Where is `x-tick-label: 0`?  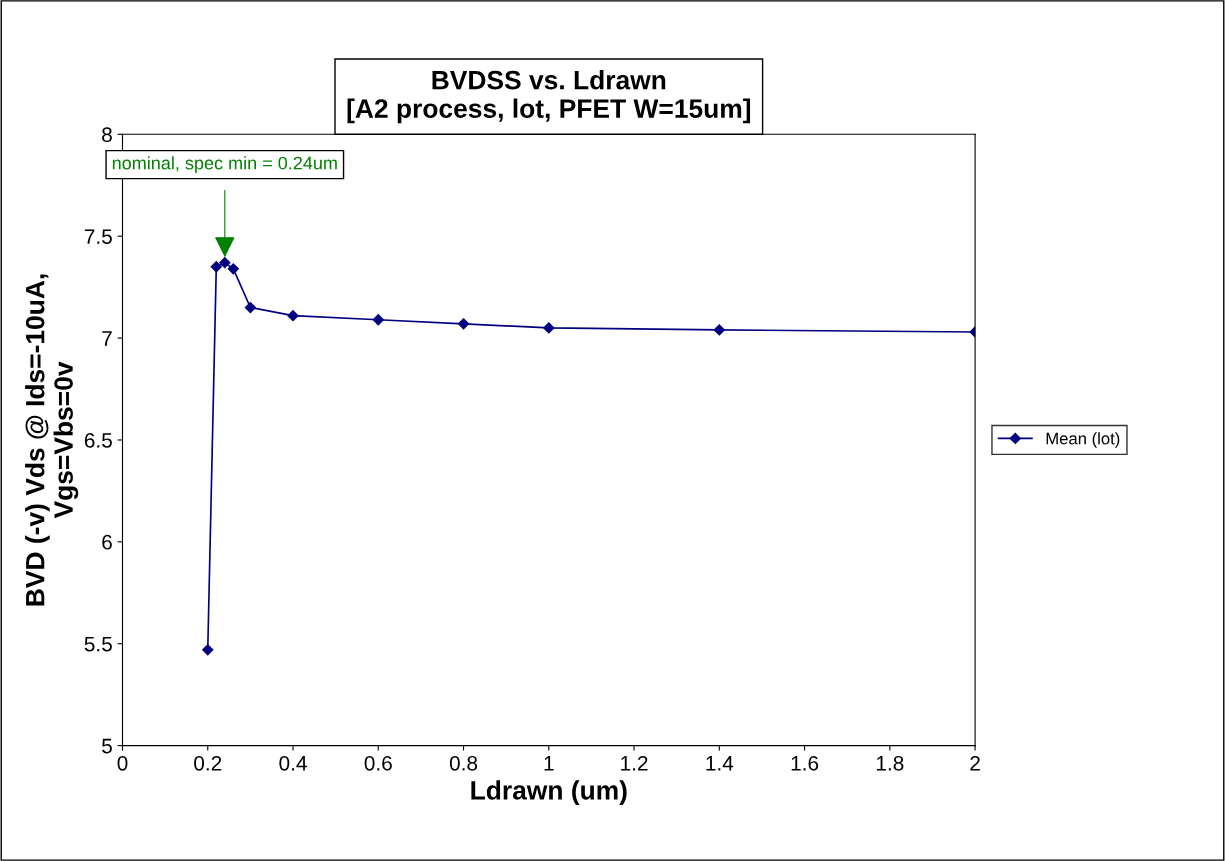 x-tick-label: 0 is located at coordinates (122, 763).